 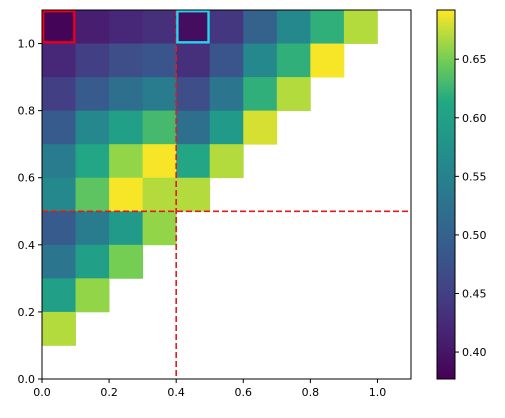 I want to click on highlighted-cells, so click(x=126, y=26).